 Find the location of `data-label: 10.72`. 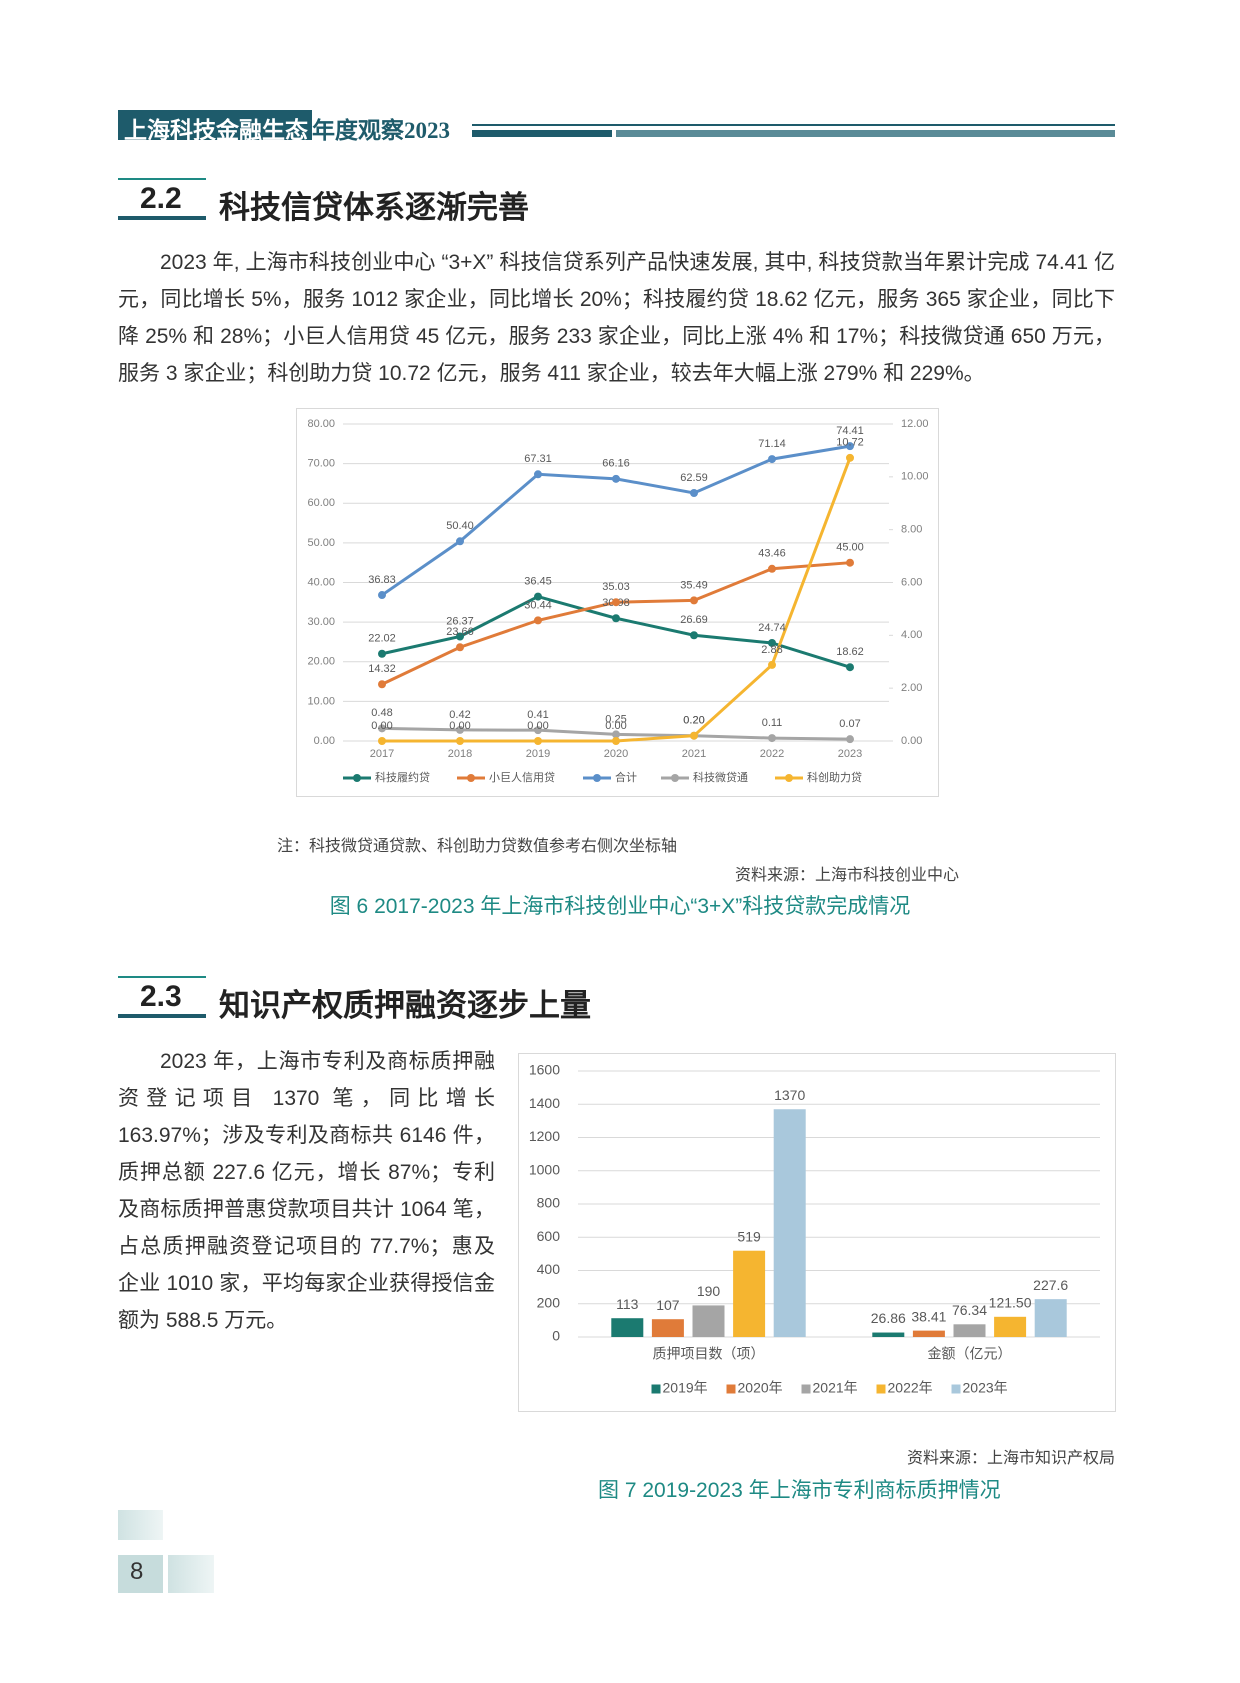

data-label: 10.72 is located at coordinates (850, 443).